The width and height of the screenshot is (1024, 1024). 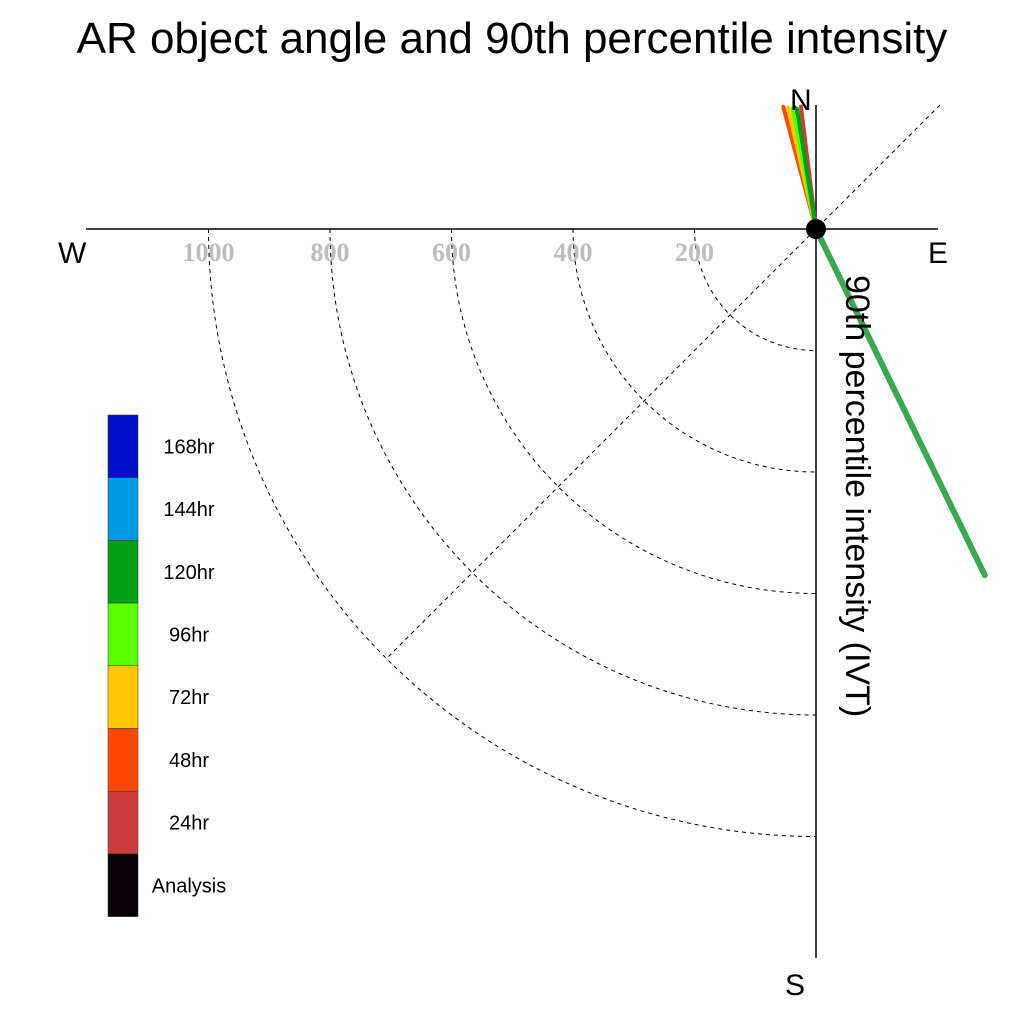 What do you see at coordinates (694, 252) in the screenshot?
I see `radial-tick-label: 200` at bounding box center [694, 252].